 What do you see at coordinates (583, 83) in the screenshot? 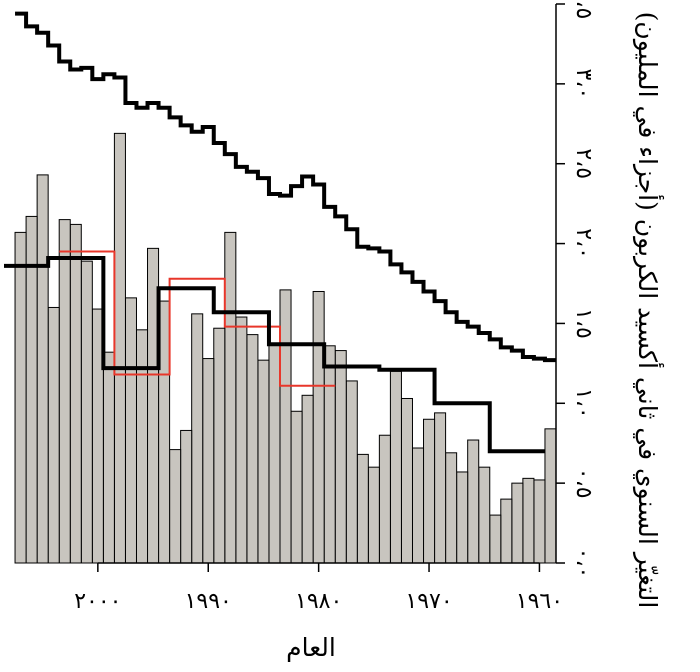
I see `y-tick-label: ٣،٠` at bounding box center [583, 83].